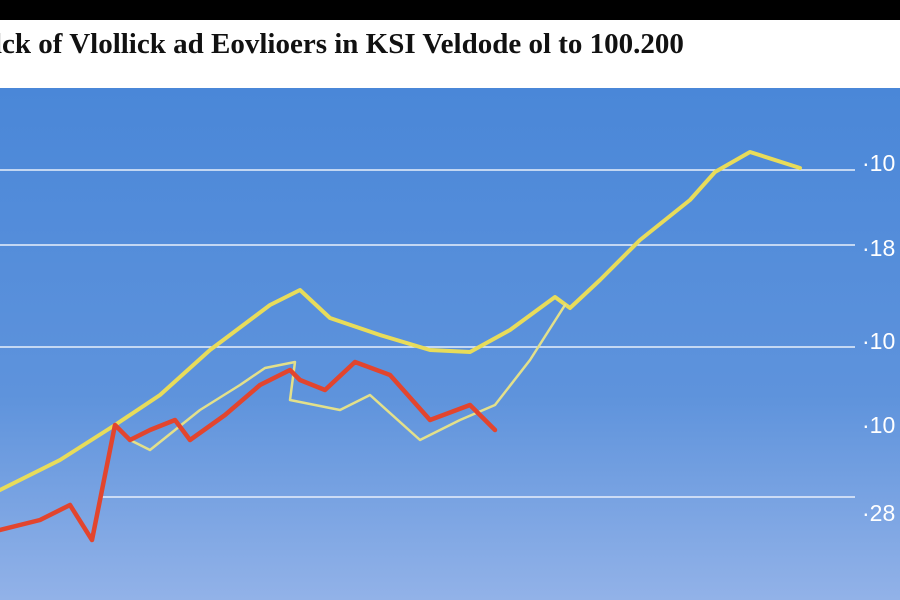  Describe the element at coordinates (450, 10) in the screenshot. I see `top-bar` at that location.